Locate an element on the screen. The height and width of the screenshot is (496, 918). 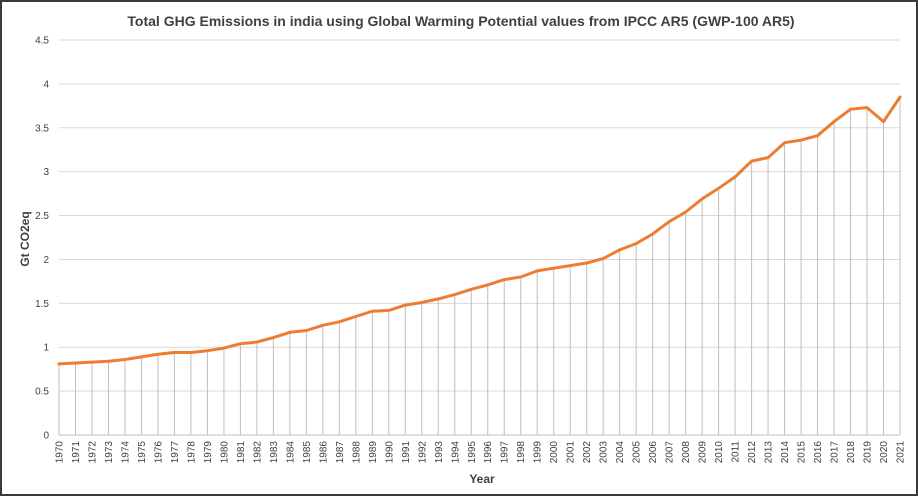
y-tick-label: 3 is located at coordinates (46, 172).